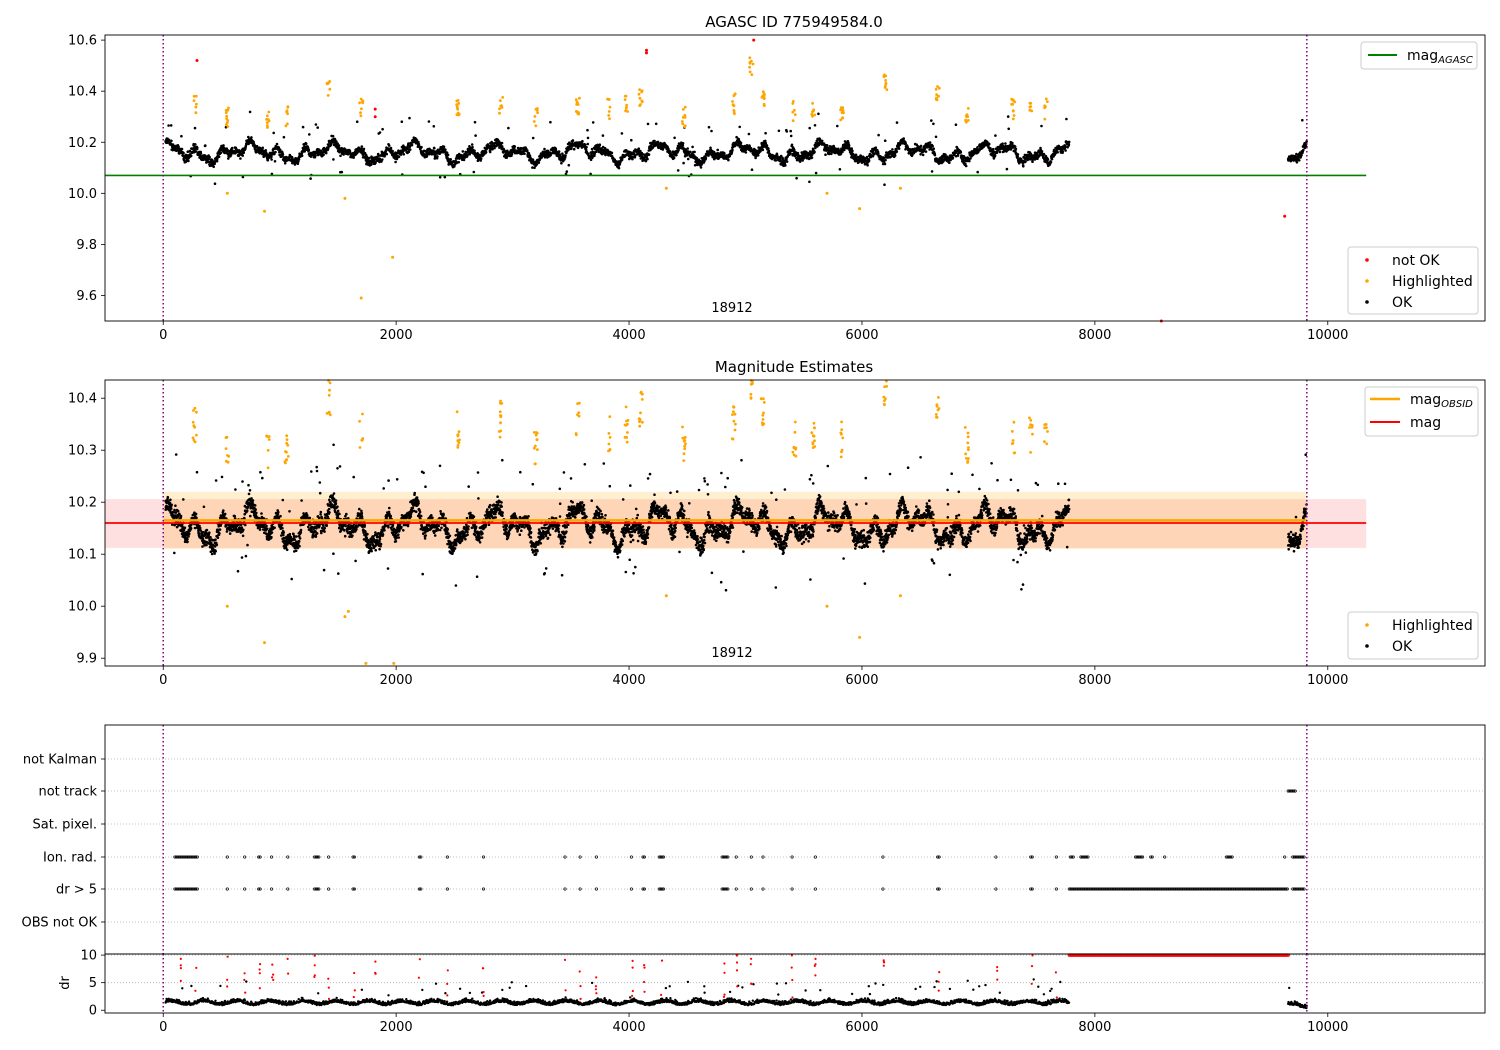 Image resolution: width=1500 pixels, height=1050 pixels. I want to click on y-tick-label: 9.8, so click(86, 245).